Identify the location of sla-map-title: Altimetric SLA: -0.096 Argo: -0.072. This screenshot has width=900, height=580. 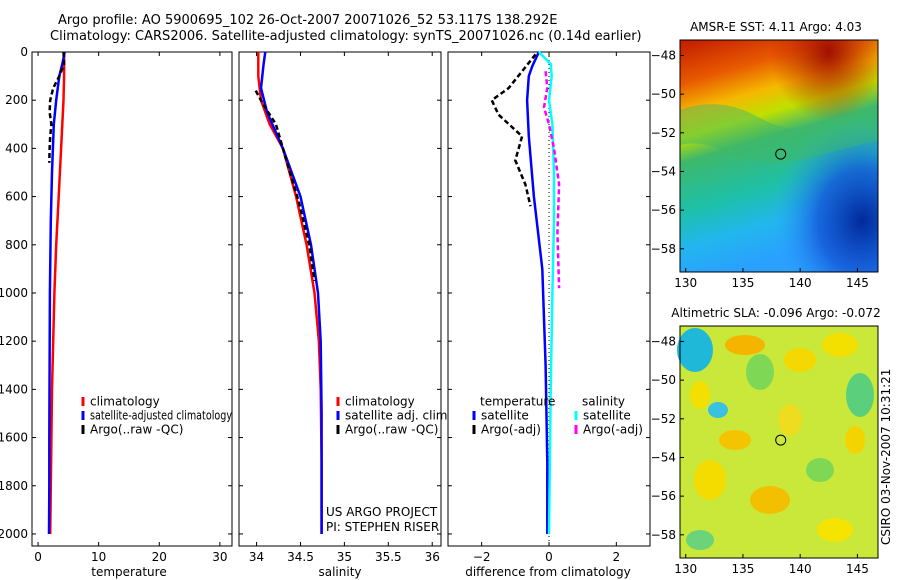
(775, 313).